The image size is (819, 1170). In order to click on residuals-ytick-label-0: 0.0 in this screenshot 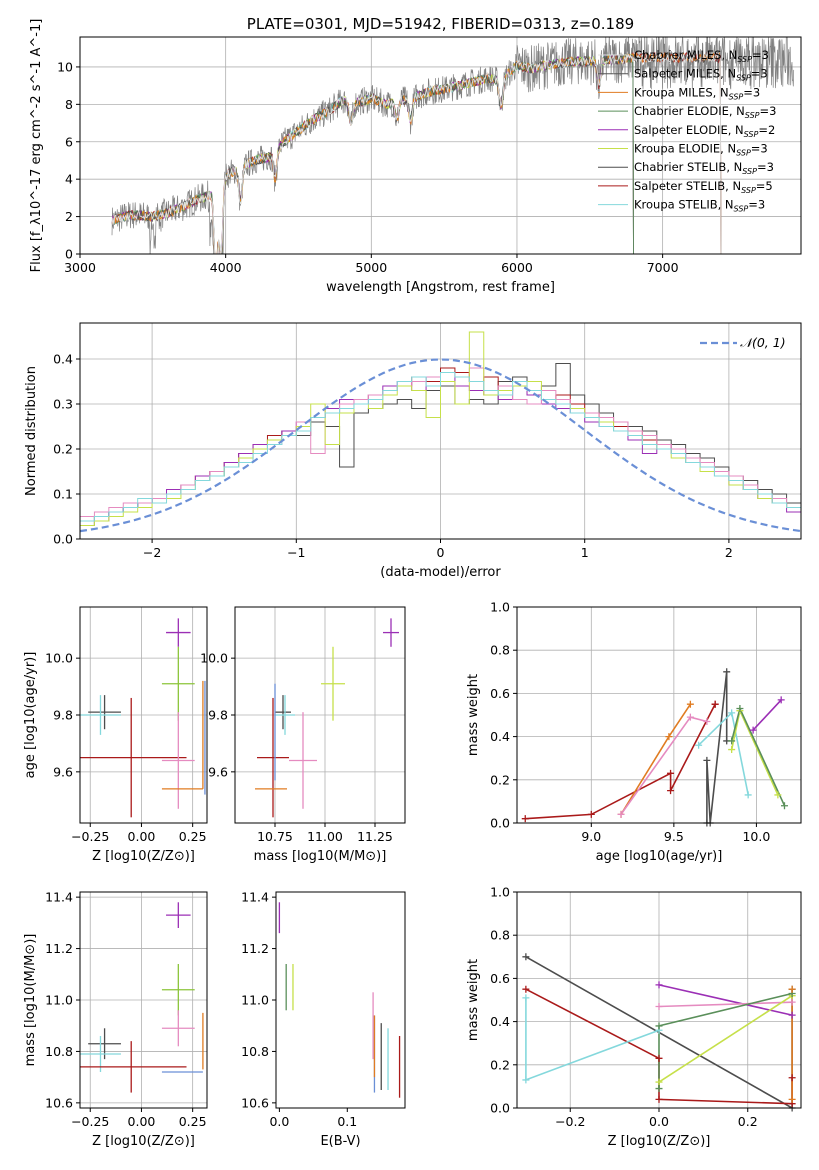, I will do `click(63, 539)`.